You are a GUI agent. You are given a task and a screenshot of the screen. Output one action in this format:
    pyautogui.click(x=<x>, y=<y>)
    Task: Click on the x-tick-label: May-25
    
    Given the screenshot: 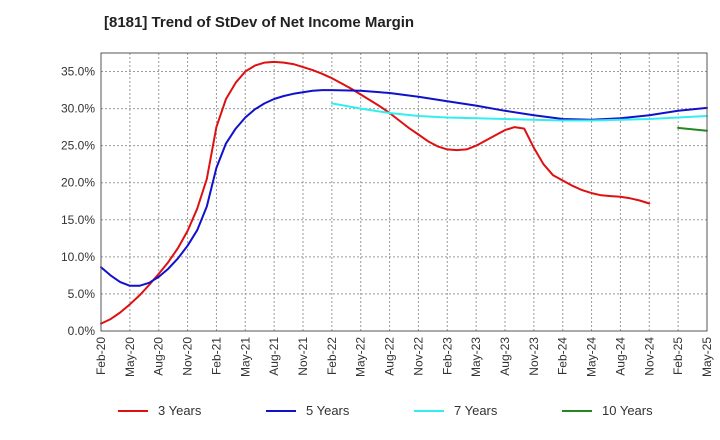 What is the action you would take?
    pyautogui.click(x=707, y=357)
    